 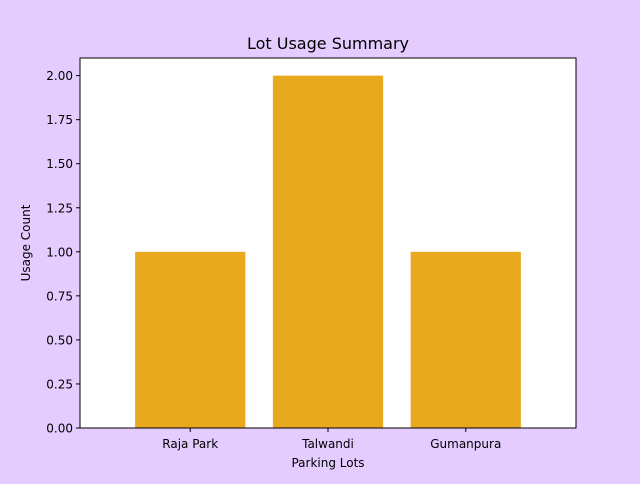 What do you see at coordinates (26, 242) in the screenshot?
I see `y-axis-label: Usage Count` at bounding box center [26, 242].